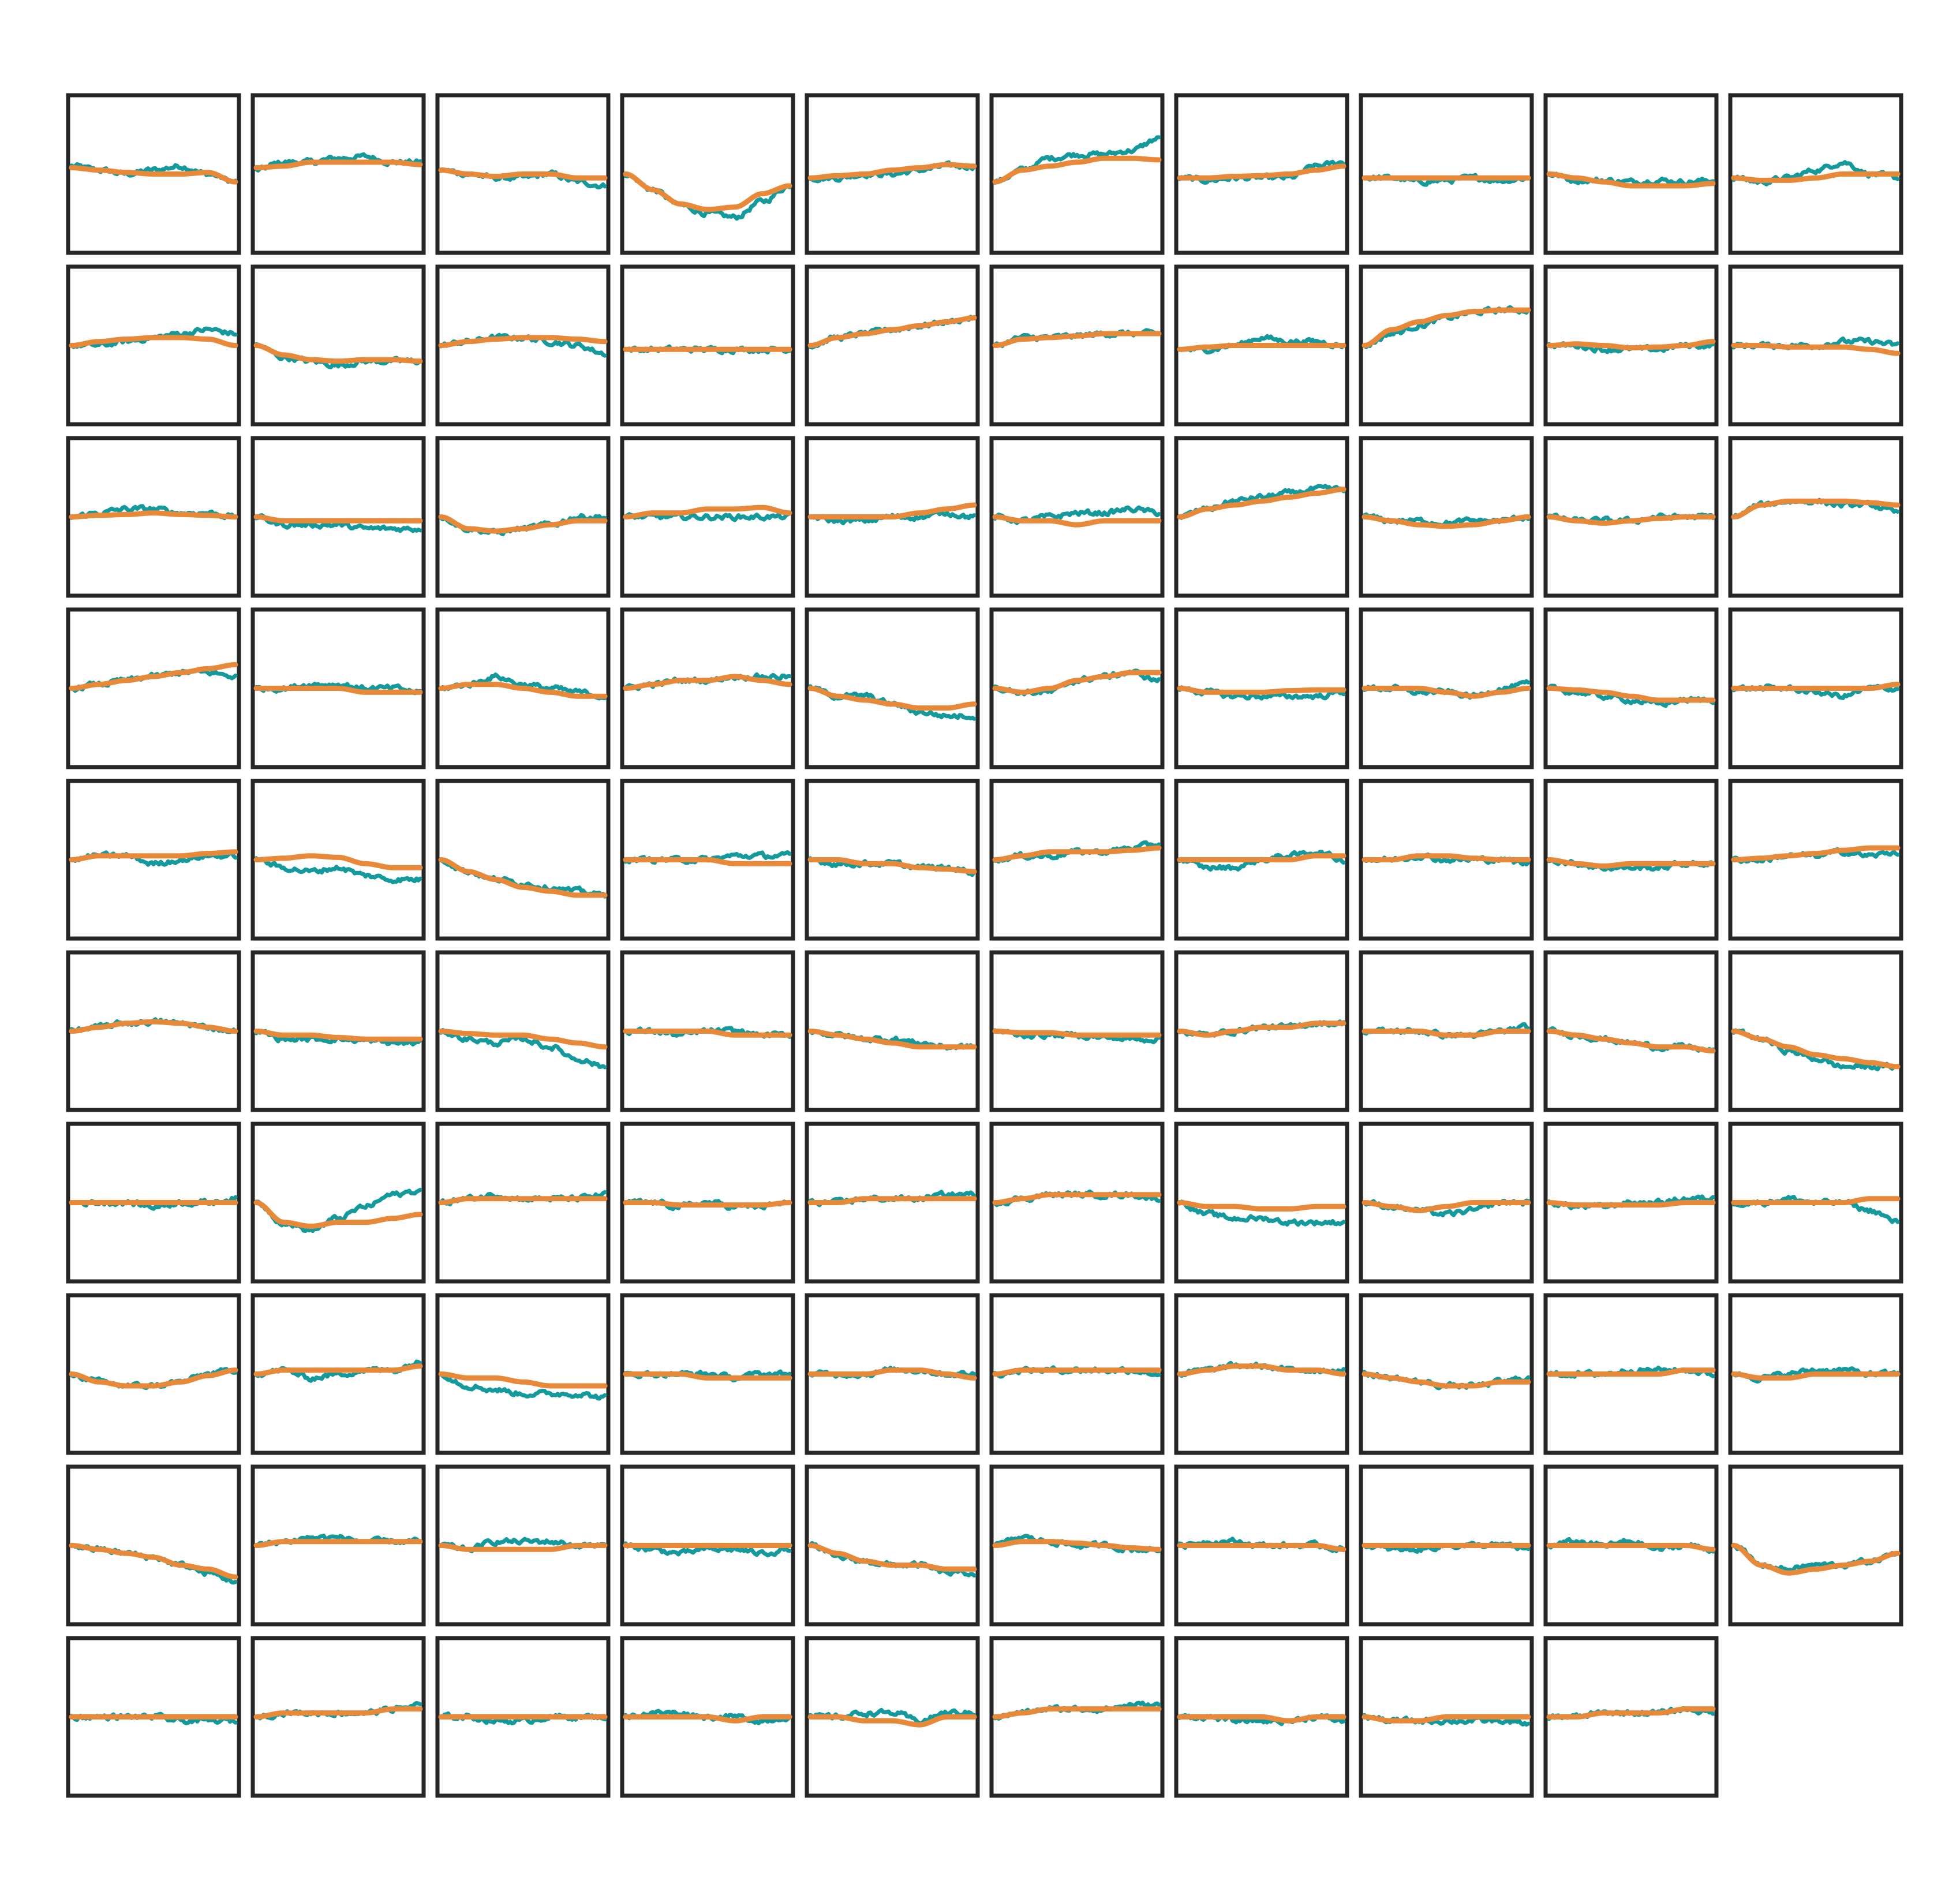  I want to click on panel-r6-c6, so click(1077, 1031).